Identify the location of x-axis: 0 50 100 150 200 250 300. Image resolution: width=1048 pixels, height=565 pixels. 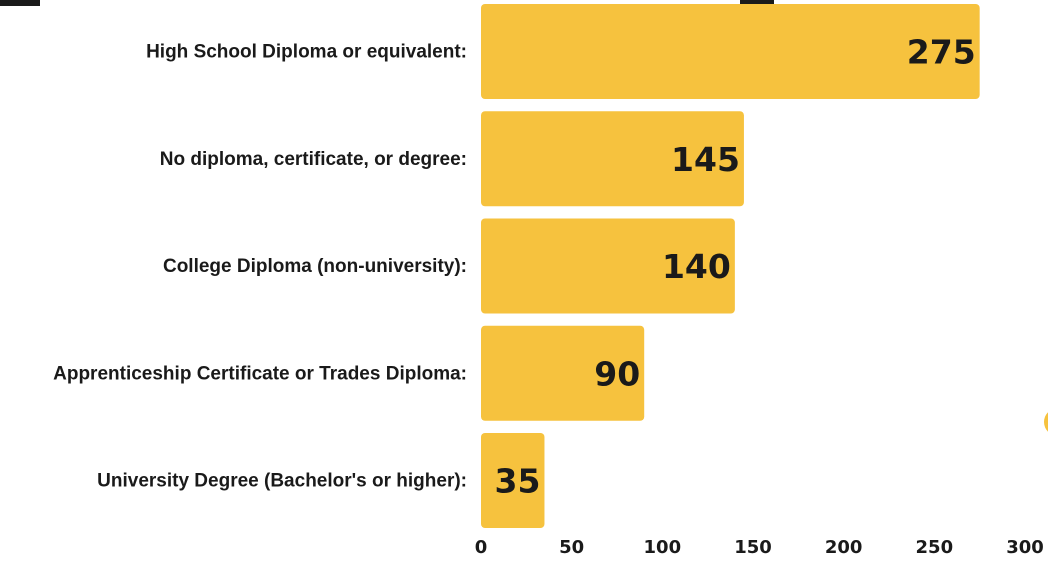
(759, 547).